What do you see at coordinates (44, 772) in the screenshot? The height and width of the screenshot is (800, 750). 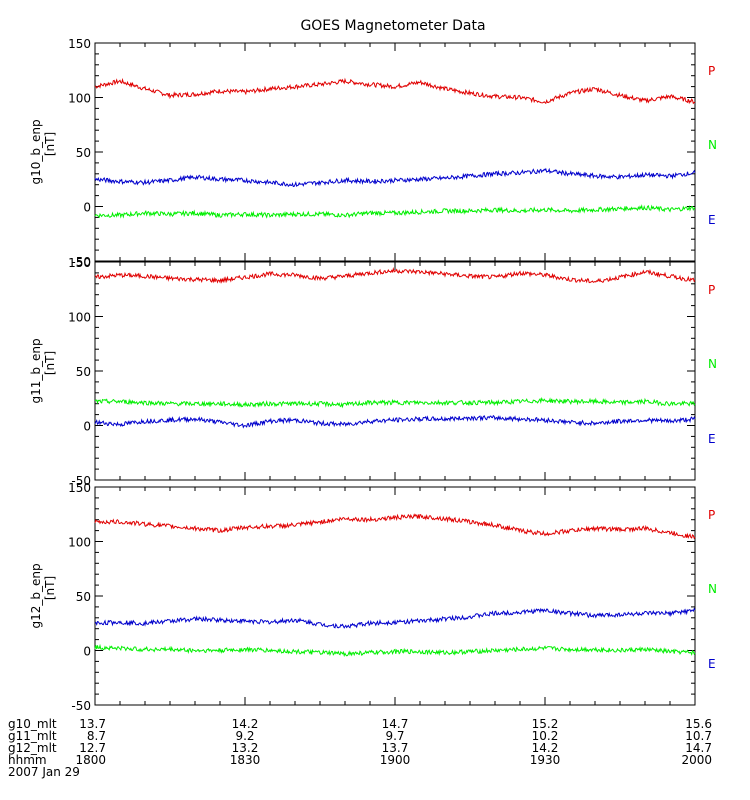 I see `date-label: 2007 Jan 29` at bounding box center [44, 772].